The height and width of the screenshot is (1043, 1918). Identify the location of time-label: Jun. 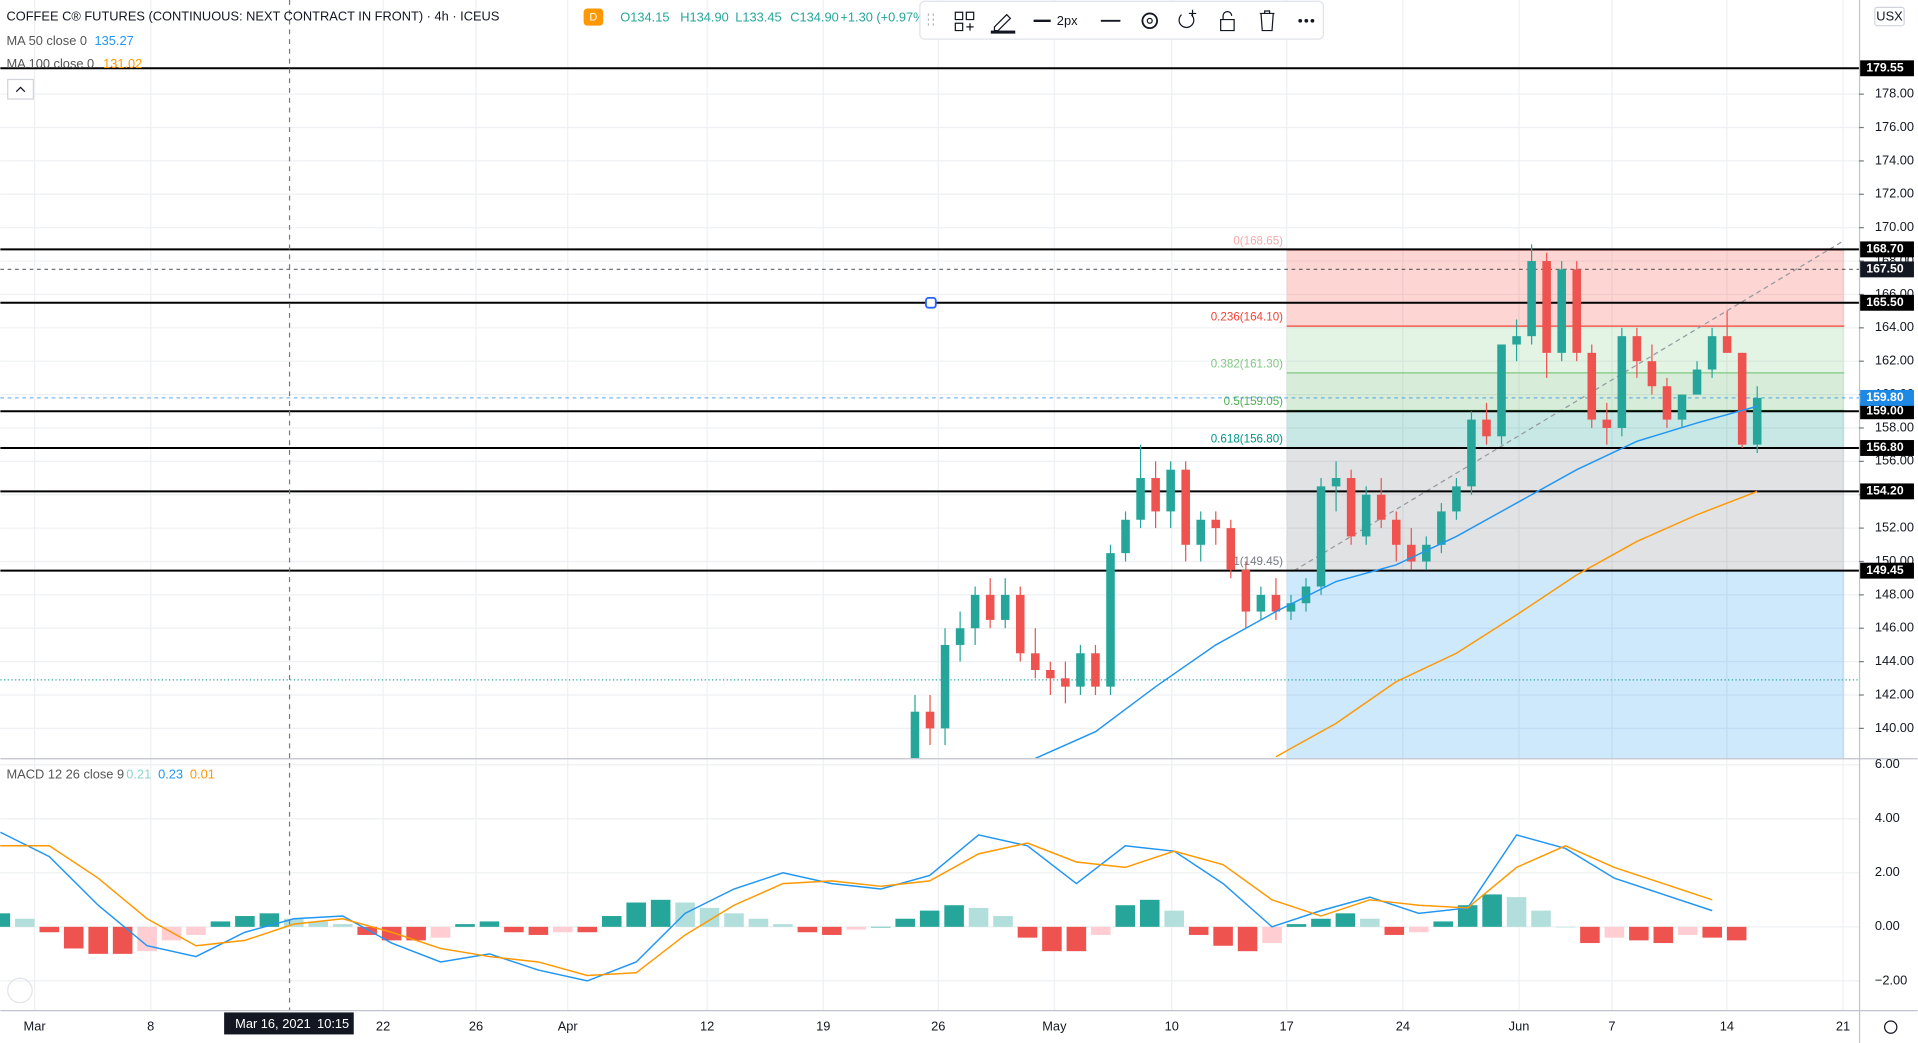
(1519, 1025).